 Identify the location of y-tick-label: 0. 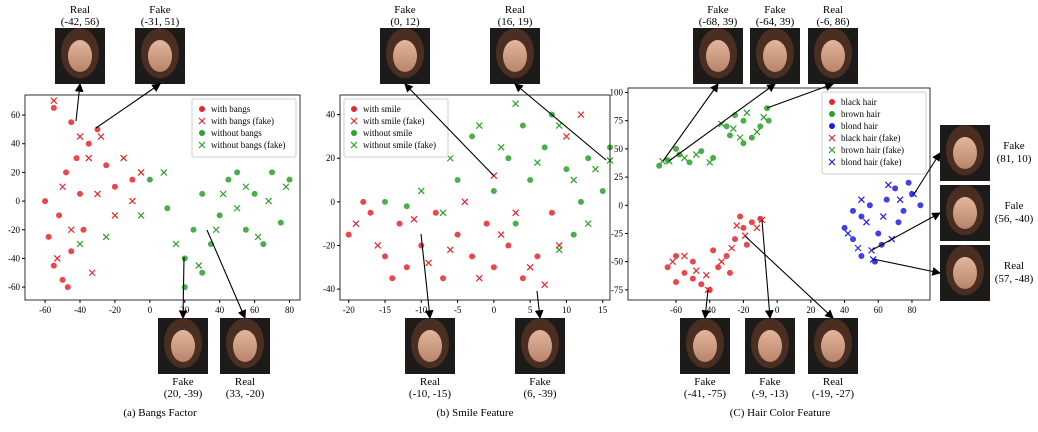
(18, 201).